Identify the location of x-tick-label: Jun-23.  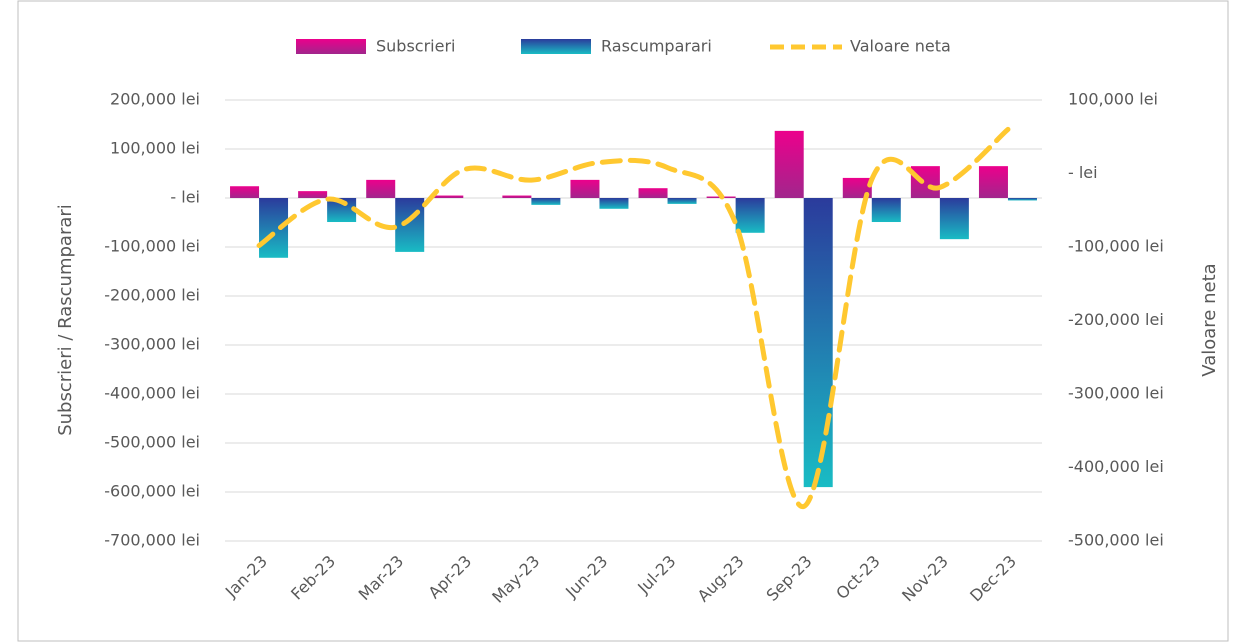
(586, 577).